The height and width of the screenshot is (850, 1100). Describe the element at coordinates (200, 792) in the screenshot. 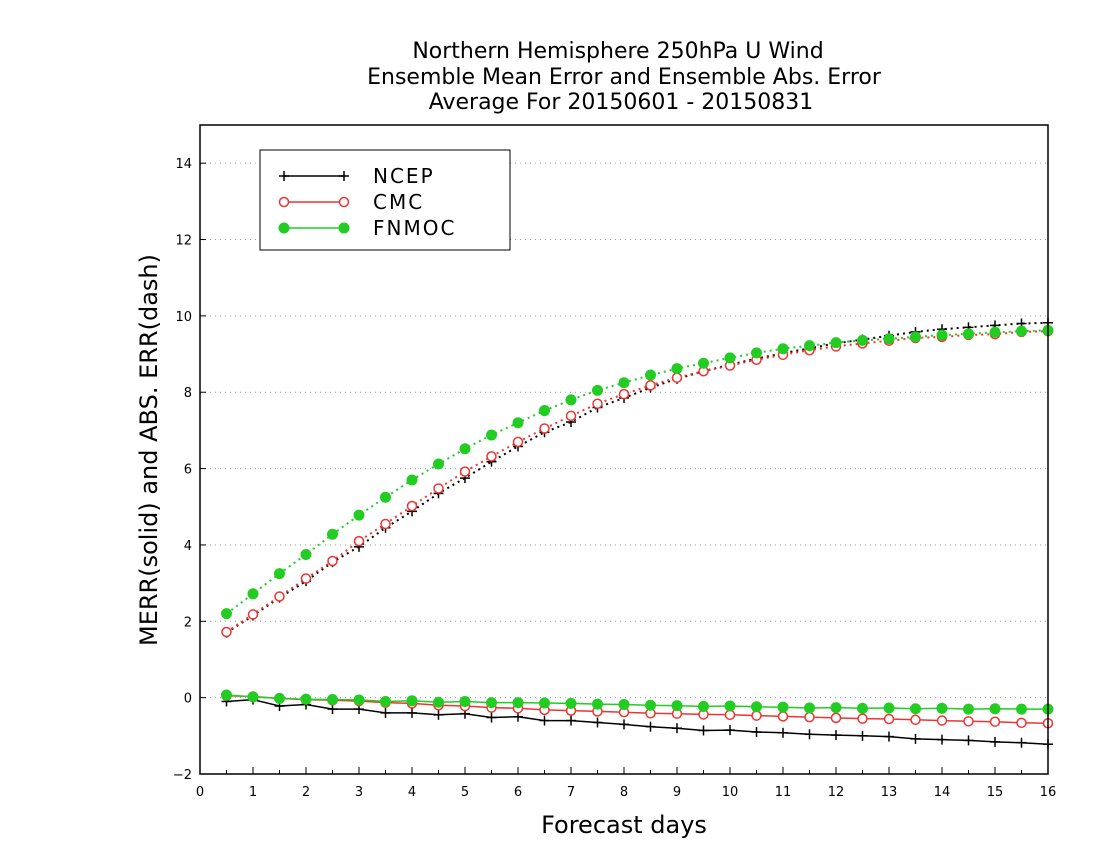

I see `x-tick-label: 0` at that location.